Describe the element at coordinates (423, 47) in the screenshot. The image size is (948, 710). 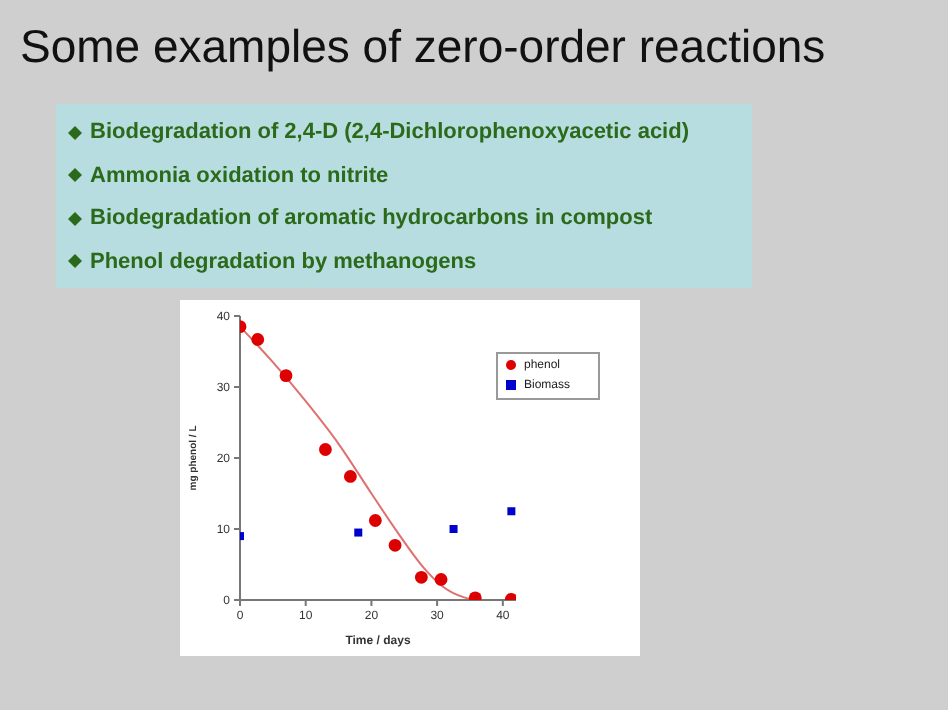
I see `chart-title: Some examples of zero-order reactions` at that location.